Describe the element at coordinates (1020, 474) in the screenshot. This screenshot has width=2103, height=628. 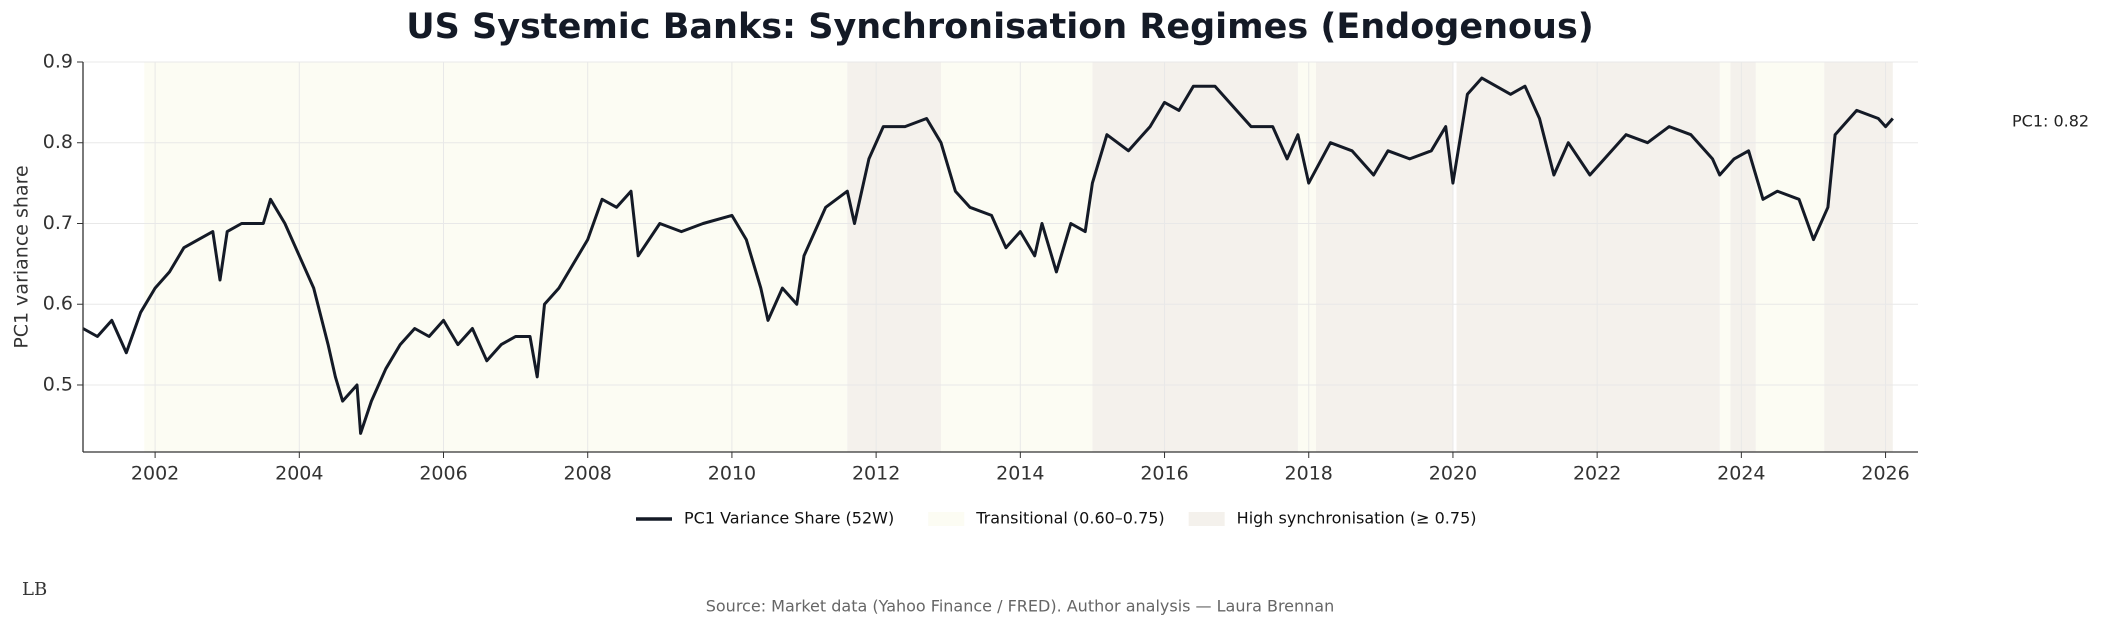
I see `x-tick-label: 2014` at that location.